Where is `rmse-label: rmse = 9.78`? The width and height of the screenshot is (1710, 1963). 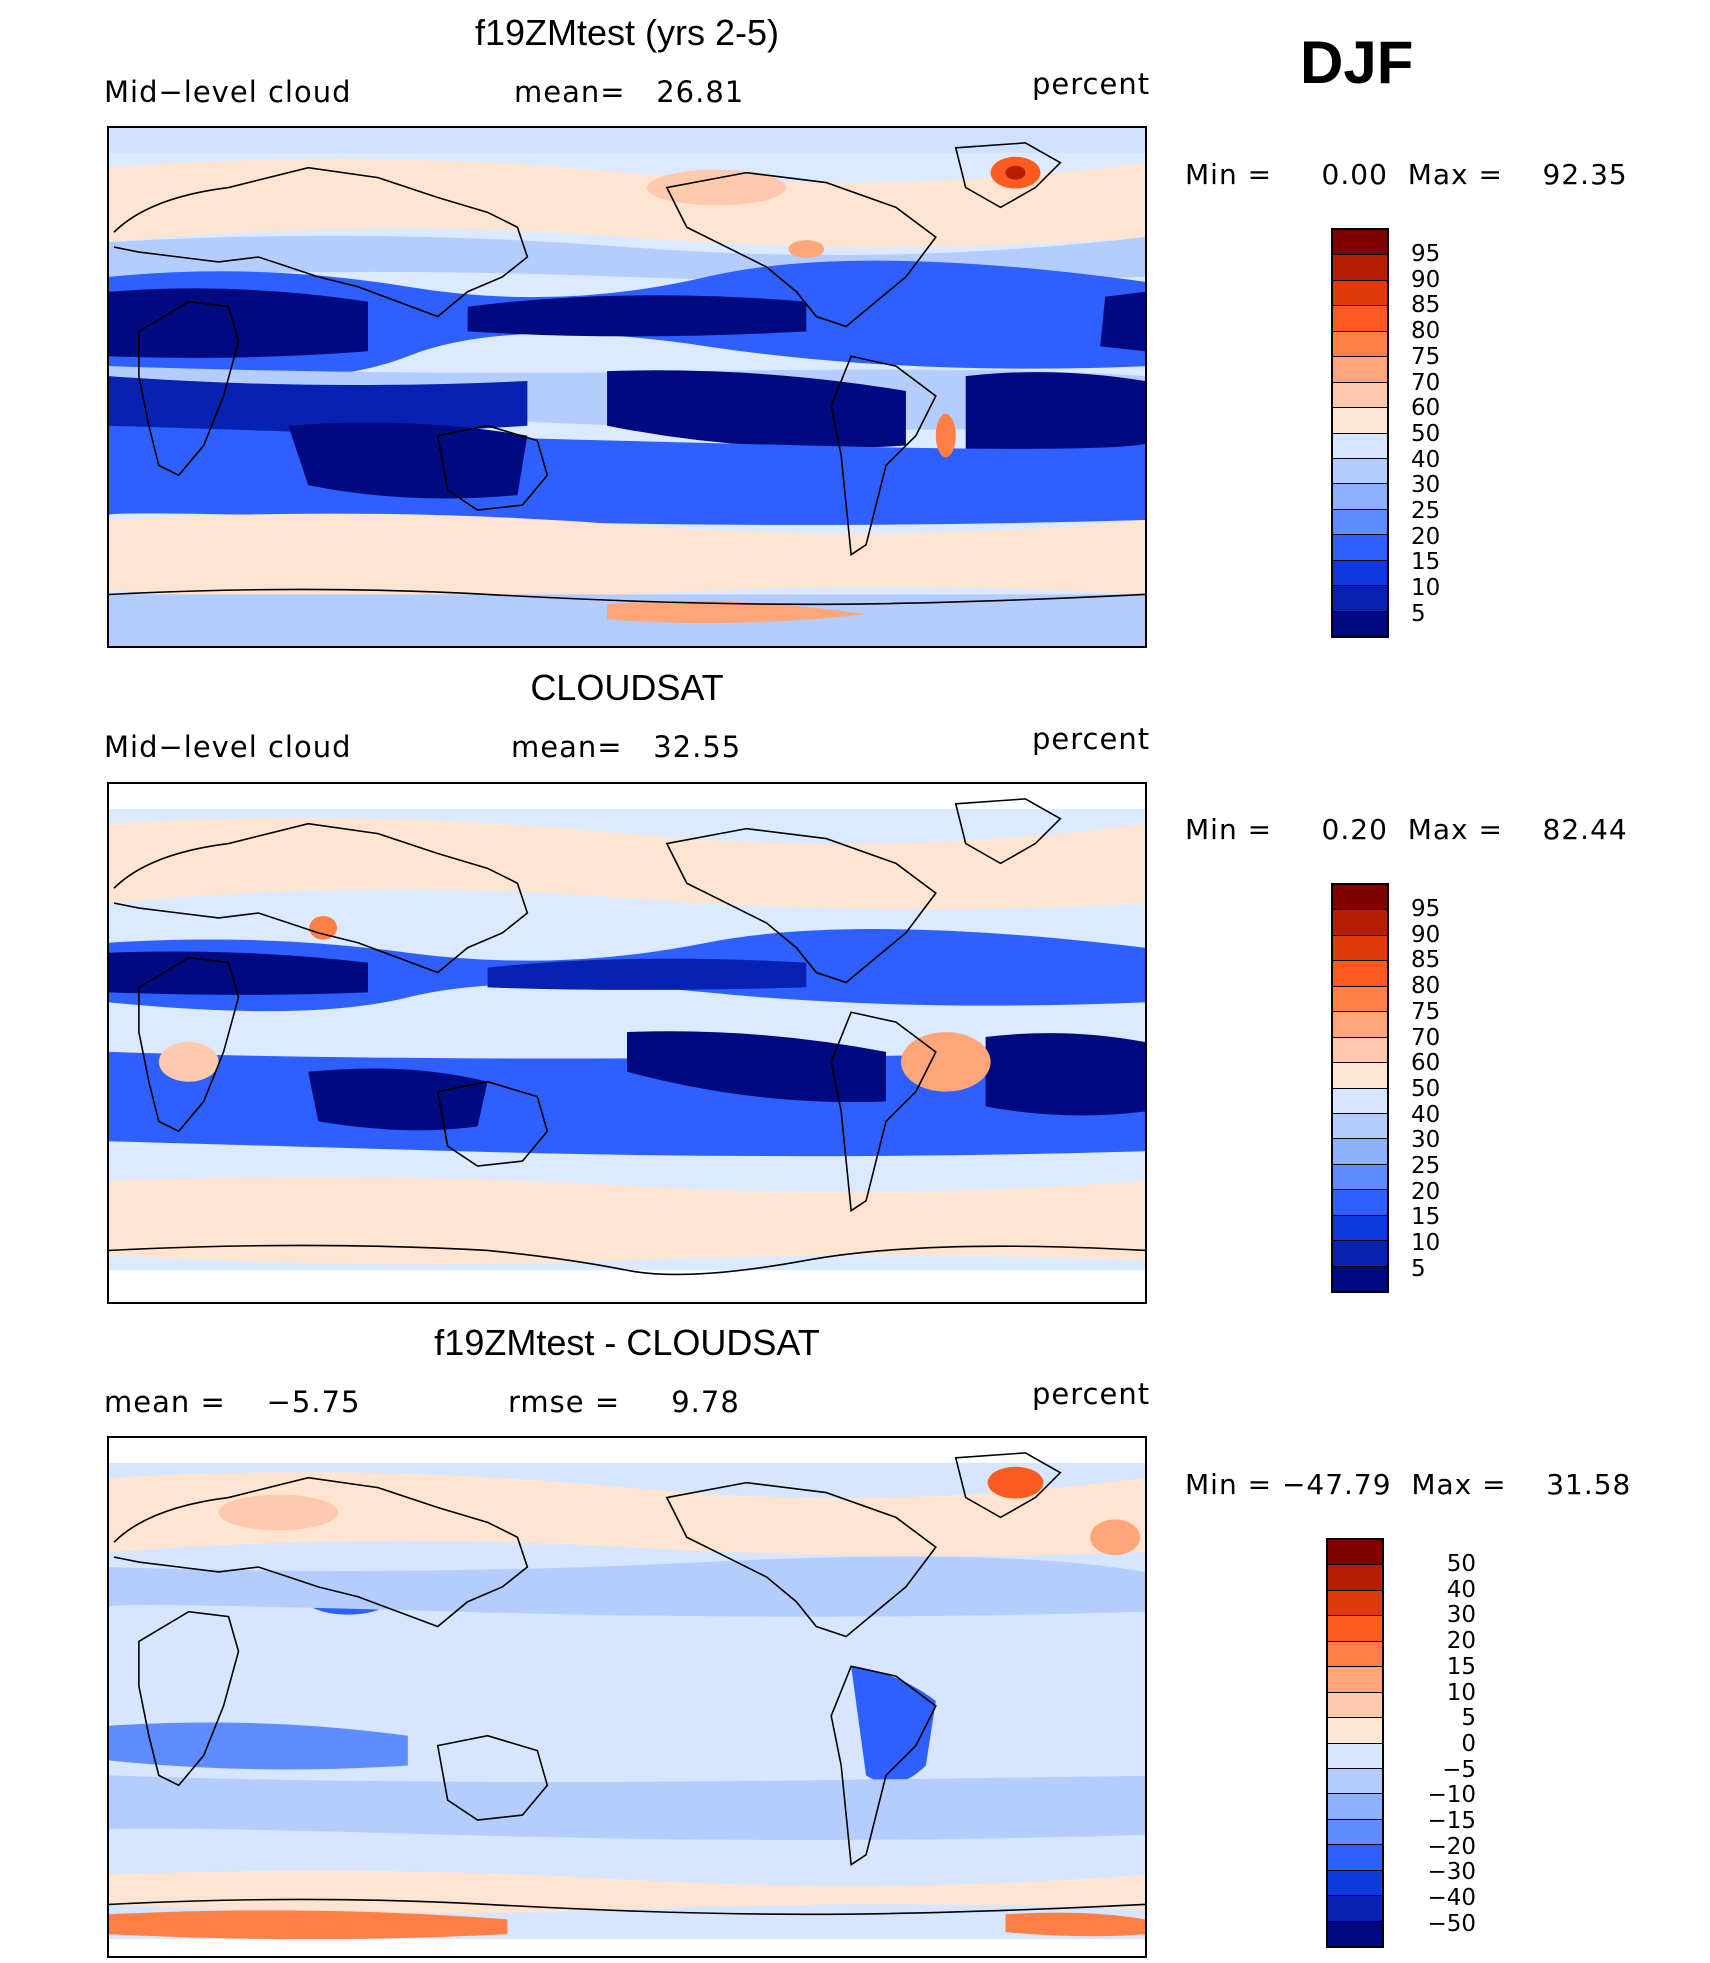
rmse-label: rmse = 9.78 is located at coordinates (624, 1402).